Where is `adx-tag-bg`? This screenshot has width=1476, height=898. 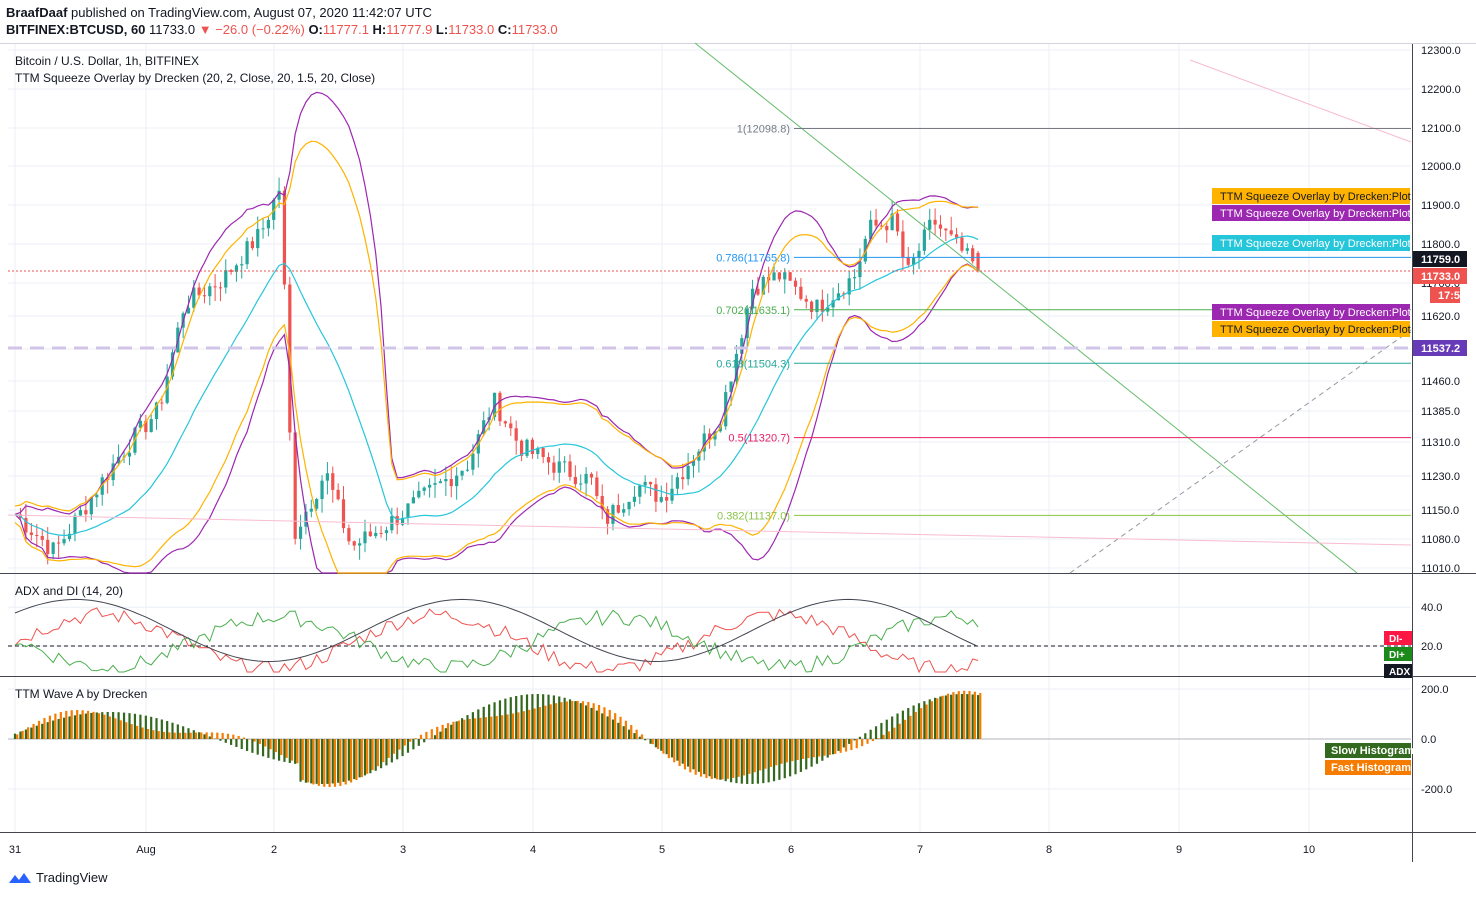 adx-tag-bg is located at coordinates (1398, 638).